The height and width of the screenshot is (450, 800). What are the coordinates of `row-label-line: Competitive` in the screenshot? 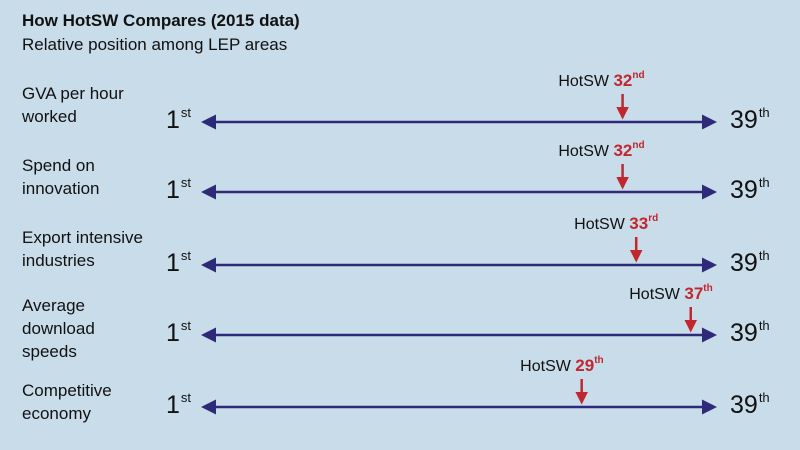 It's located at (67, 390).